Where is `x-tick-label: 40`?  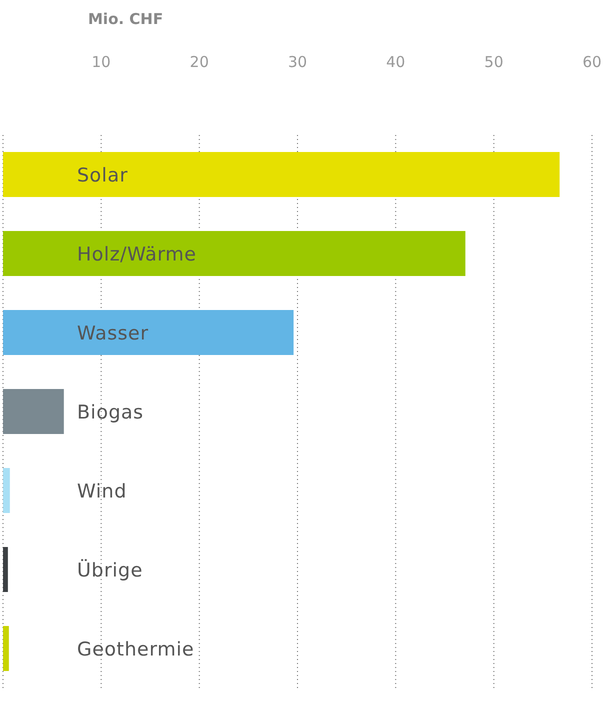
x-tick-label: 40 is located at coordinates (396, 62).